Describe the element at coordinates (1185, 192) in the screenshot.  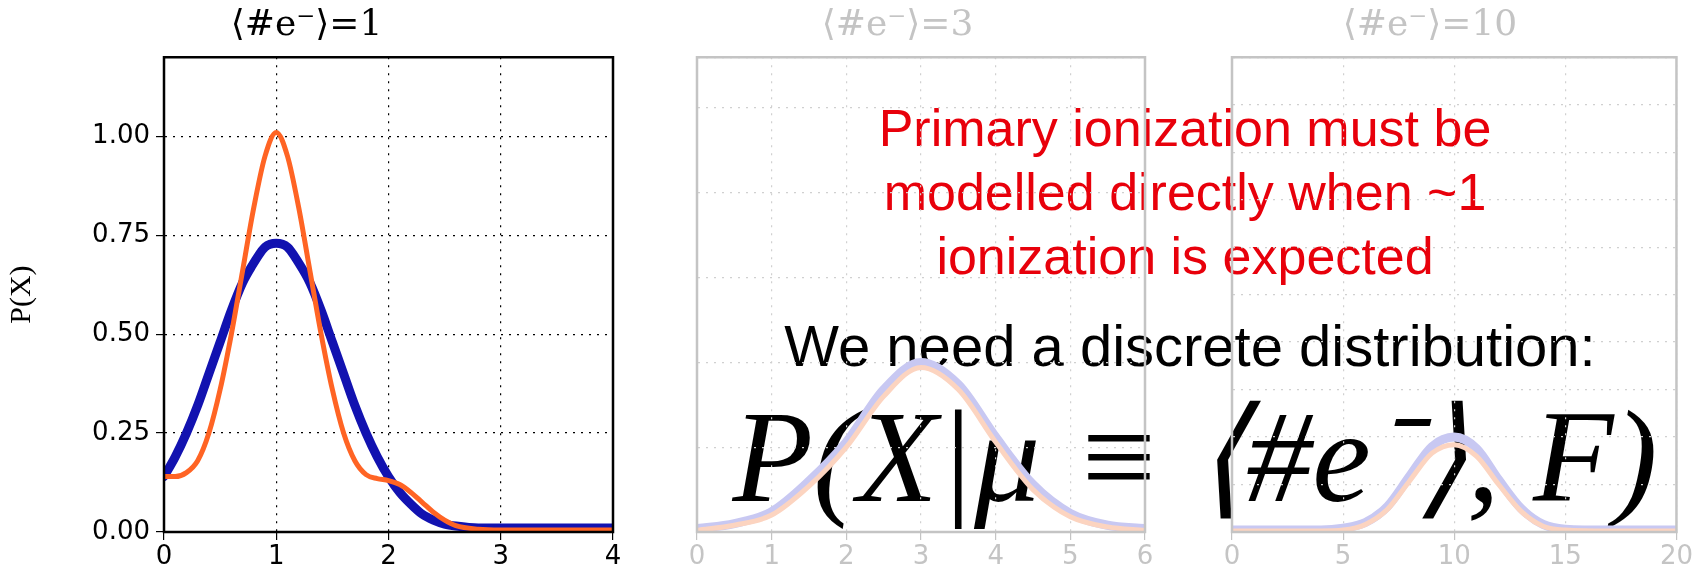
I see `text: Primary ionization must be modelled directly when ~1 ionization is expected` at that location.